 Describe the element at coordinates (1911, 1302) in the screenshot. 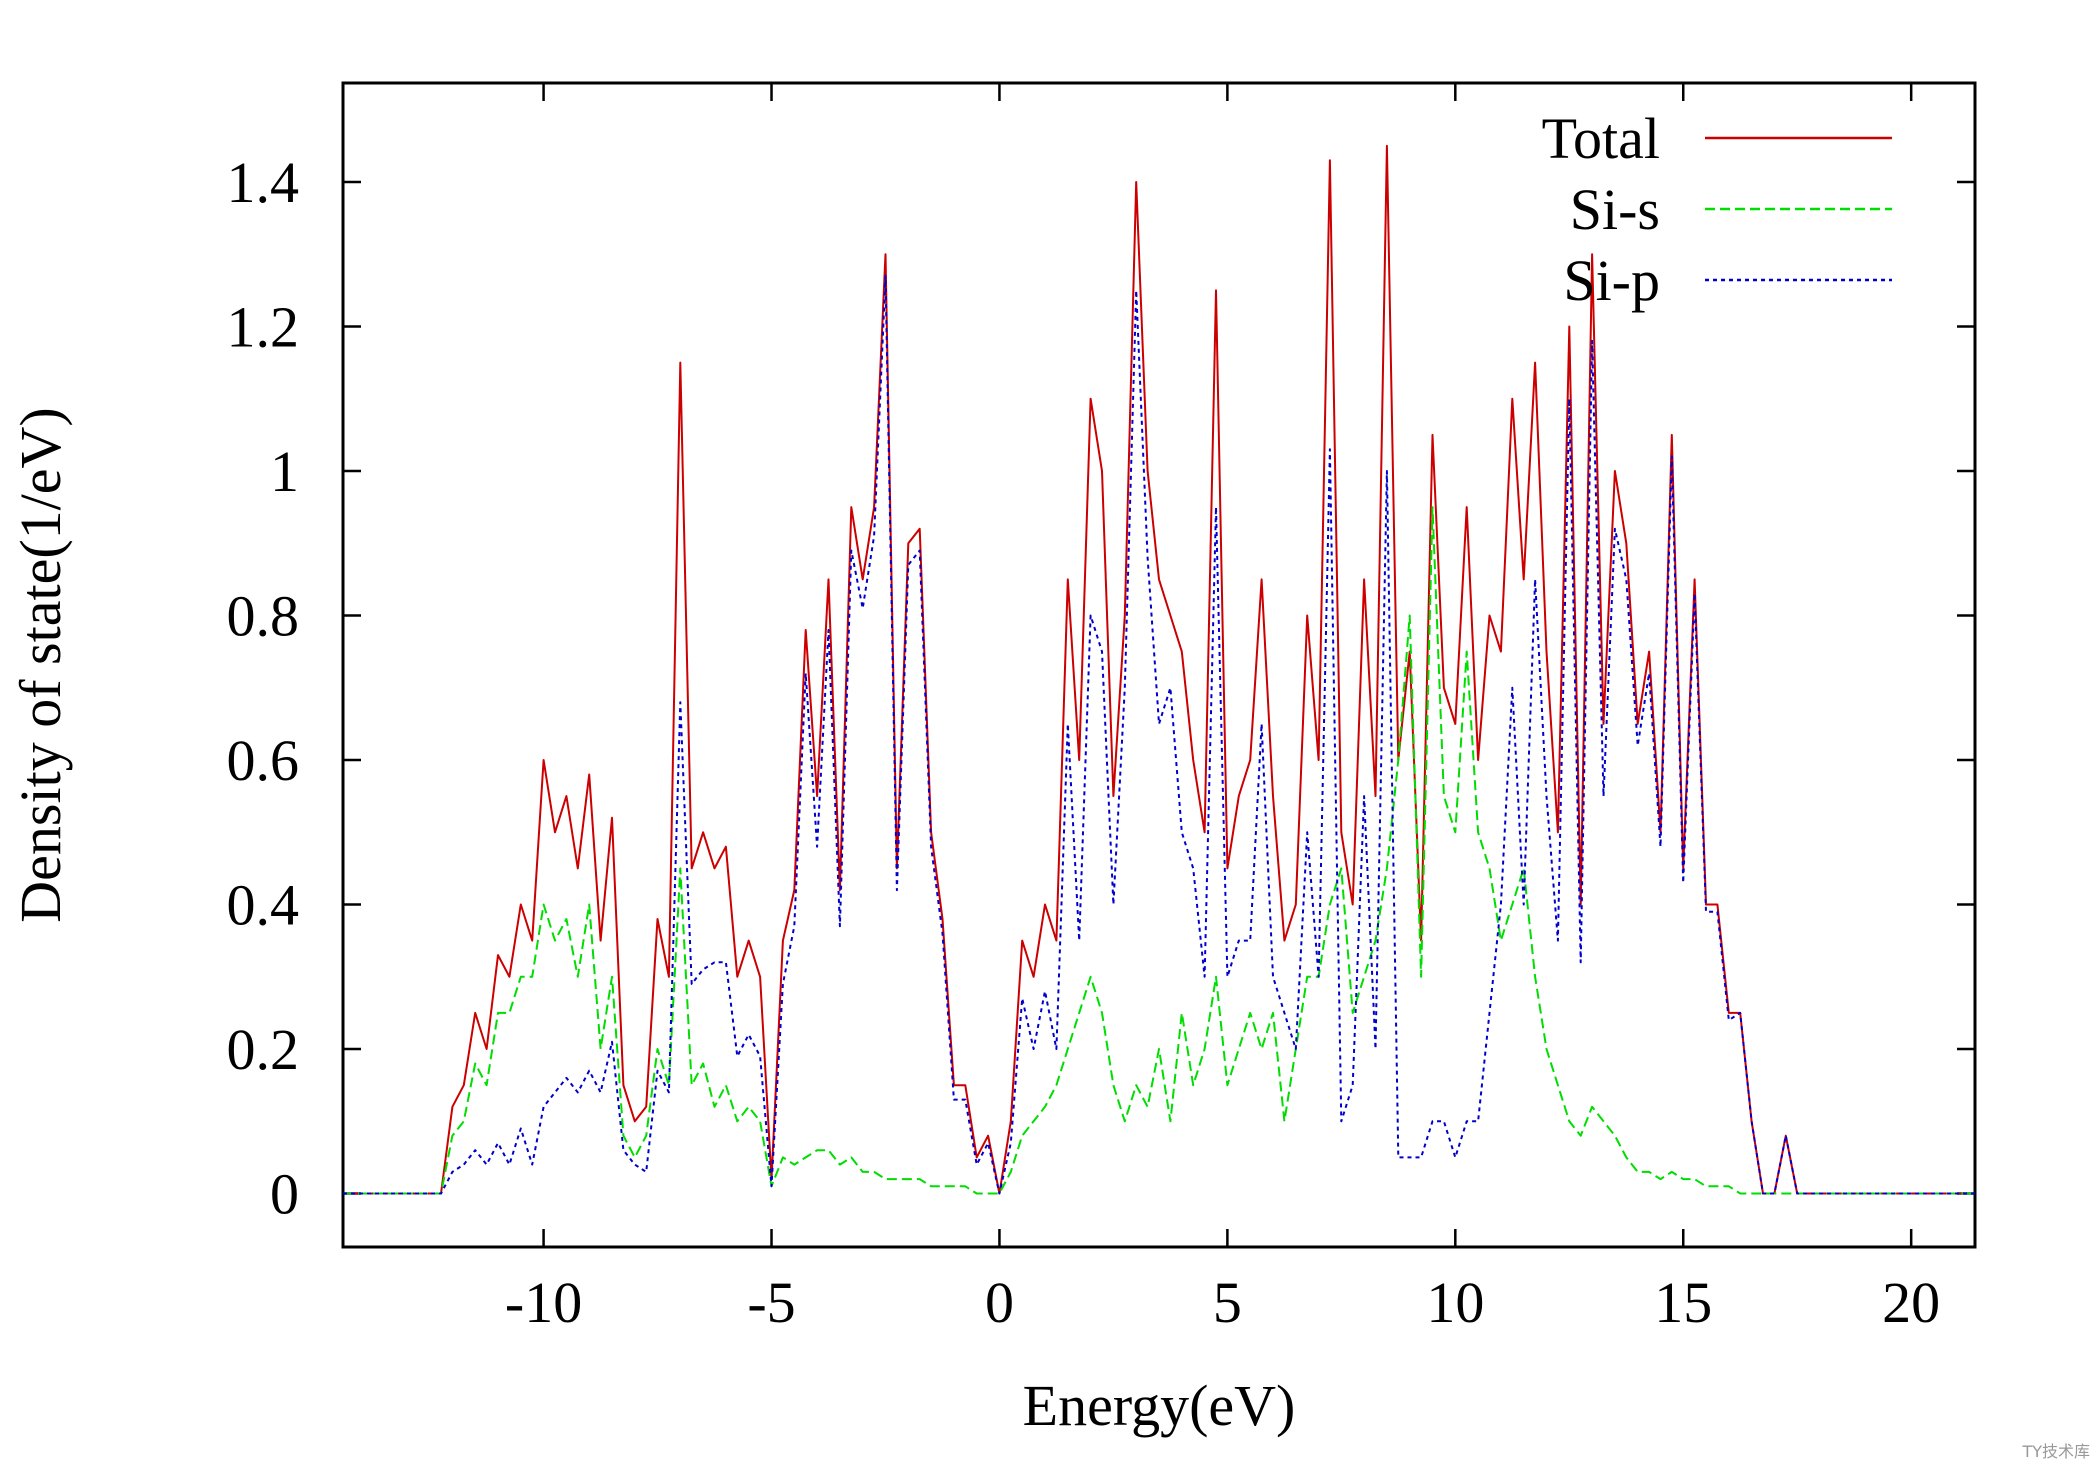

I see `x-tick-label: 20` at that location.